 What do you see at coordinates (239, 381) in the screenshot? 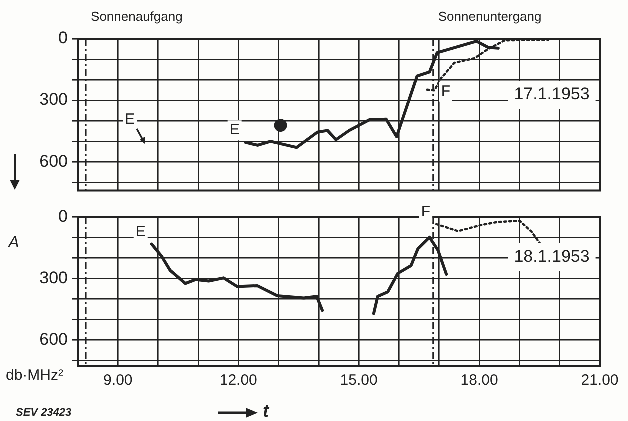
I see `x-tick-label: 12.00` at bounding box center [239, 381].